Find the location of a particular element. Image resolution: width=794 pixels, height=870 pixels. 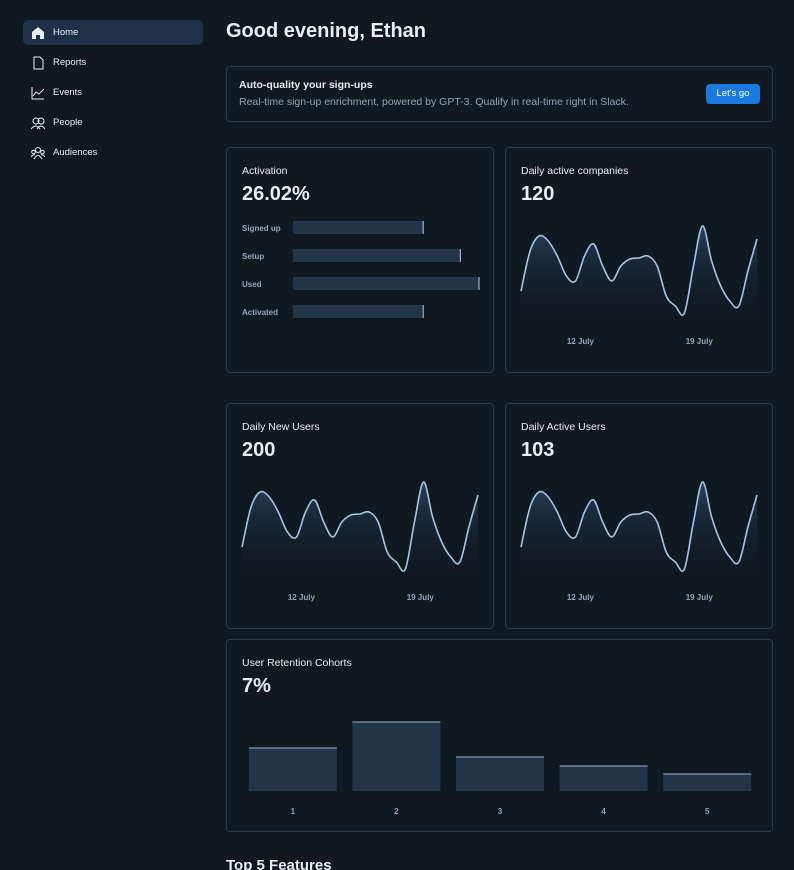

card-value: 7% is located at coordinates (256, 686).